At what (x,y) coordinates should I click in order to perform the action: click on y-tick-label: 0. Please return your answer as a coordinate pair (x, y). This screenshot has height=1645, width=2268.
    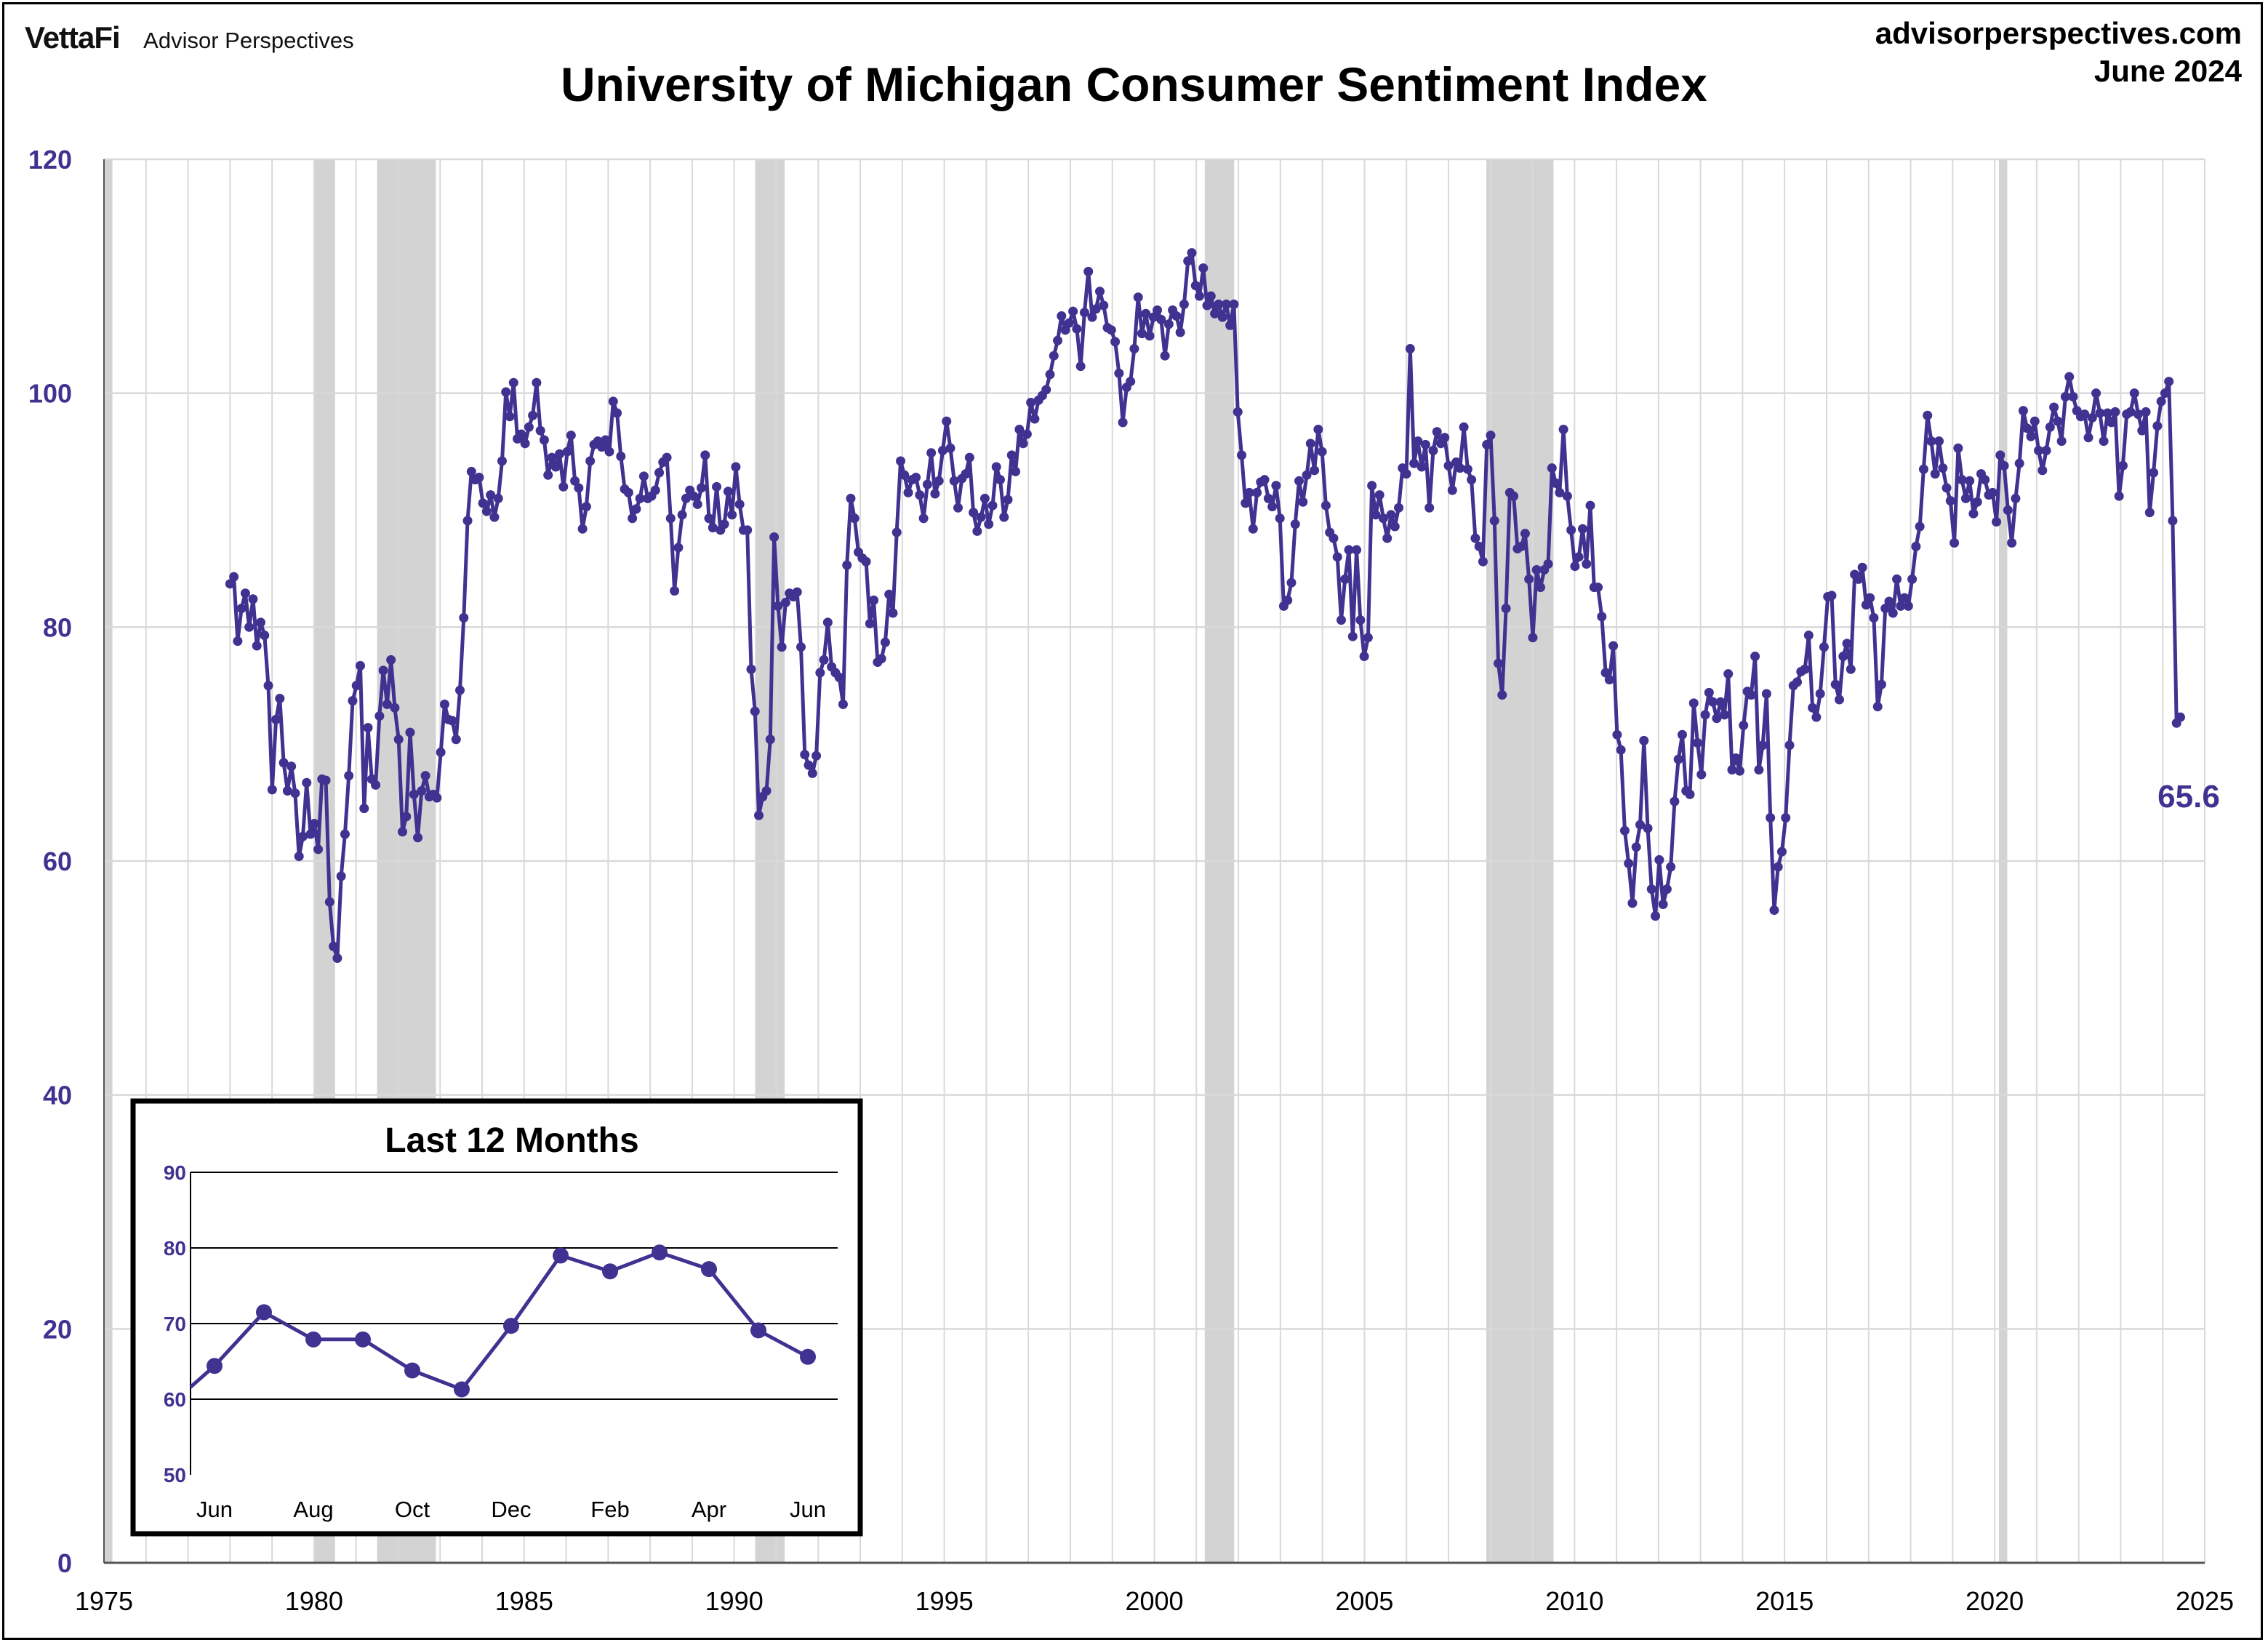
    Looking at the image, I should click on (64, 1563).